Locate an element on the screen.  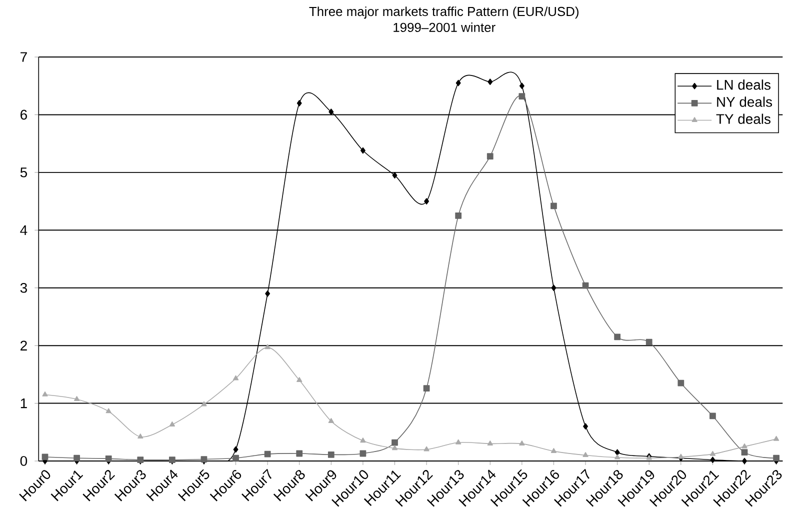
legend-label: NY deals is located at coordinates (744, 101).